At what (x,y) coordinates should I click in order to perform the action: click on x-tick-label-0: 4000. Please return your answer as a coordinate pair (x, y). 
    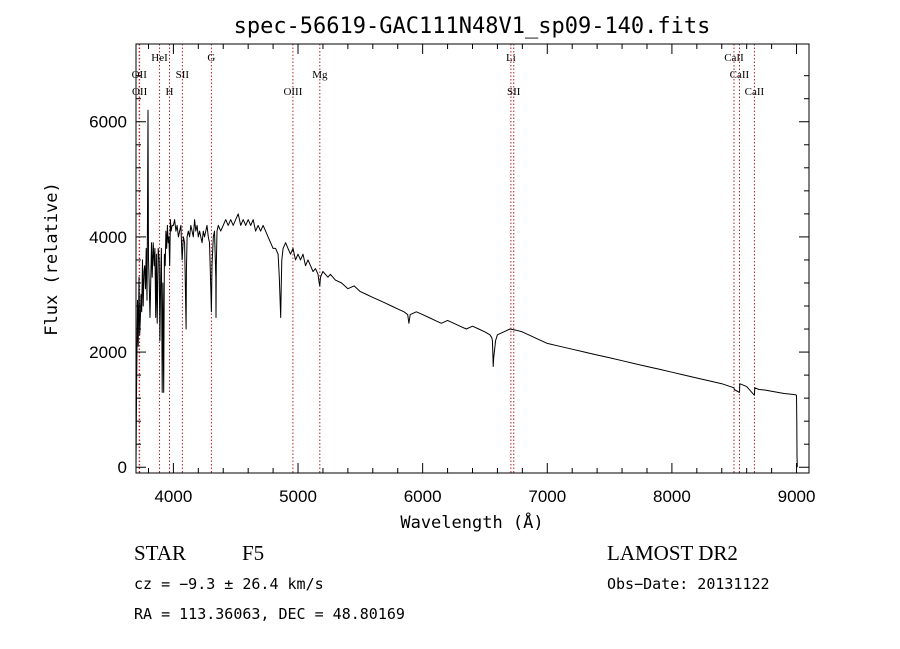
    Looking at the image, I should click on (173, 496).